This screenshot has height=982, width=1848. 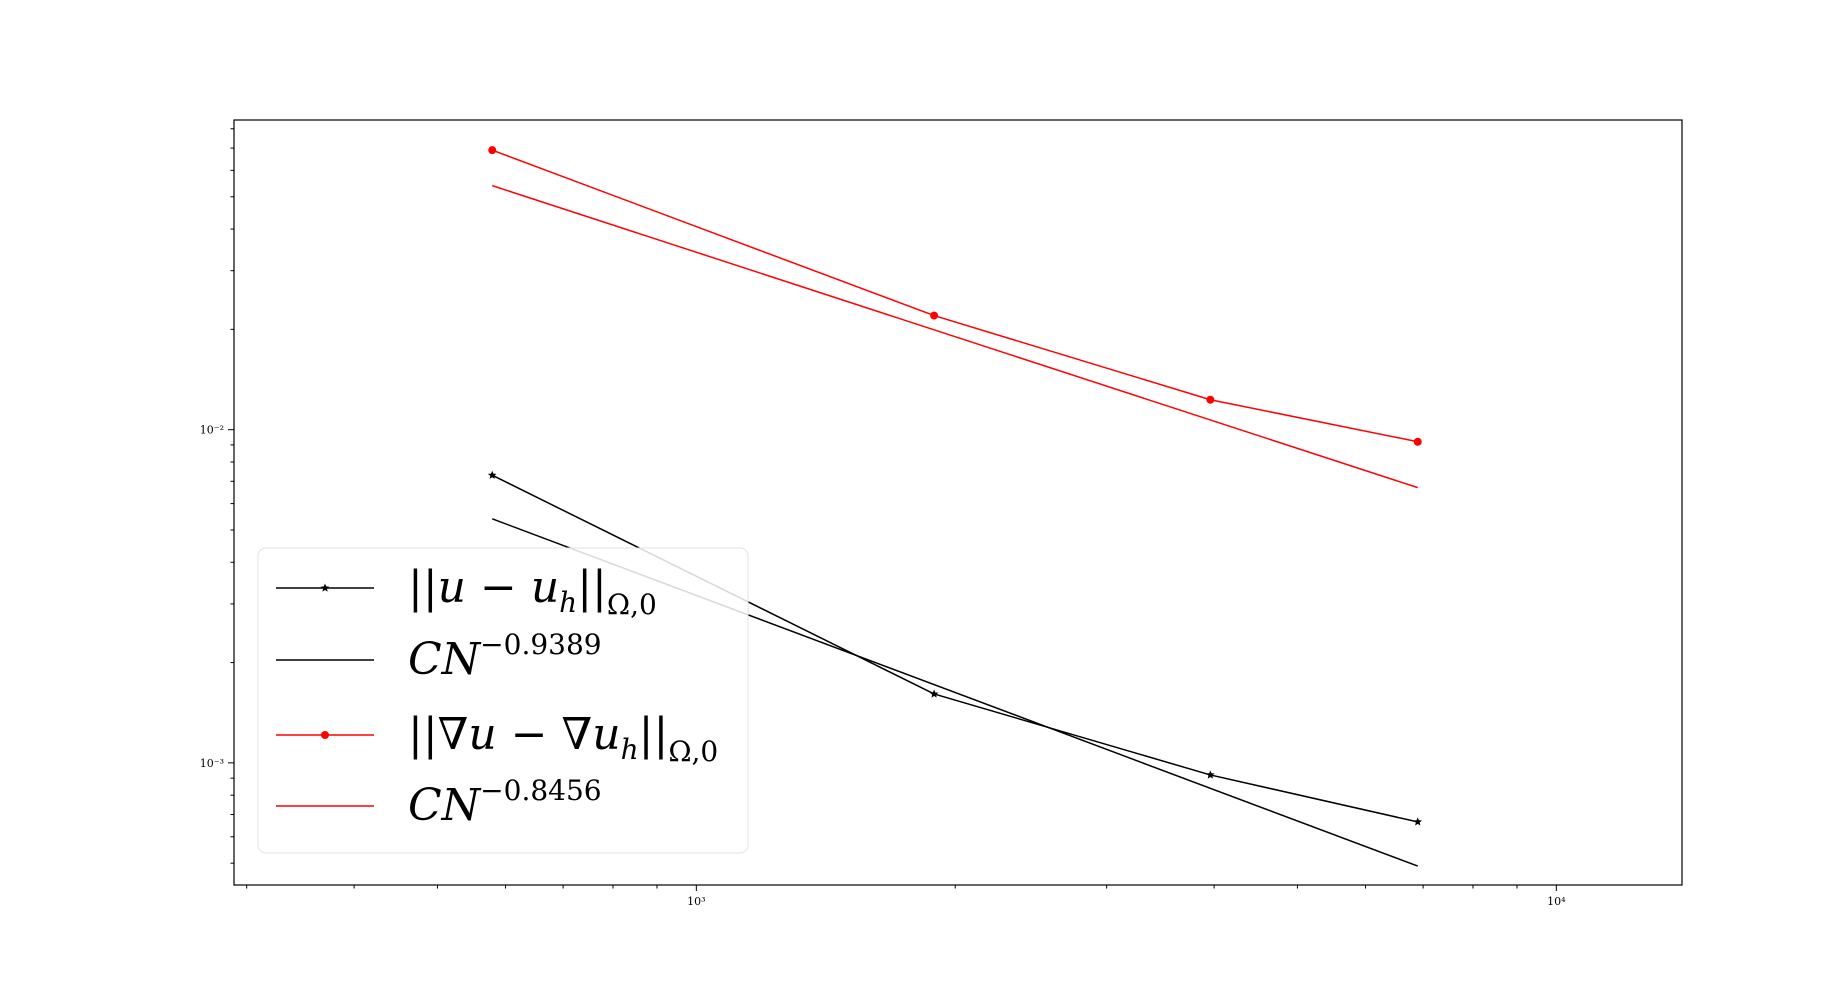 What do you see at coordinates (212, 430) in the screenshot?
I see `y-tick-label: 10⁻²` at bounding box center [212, 430].